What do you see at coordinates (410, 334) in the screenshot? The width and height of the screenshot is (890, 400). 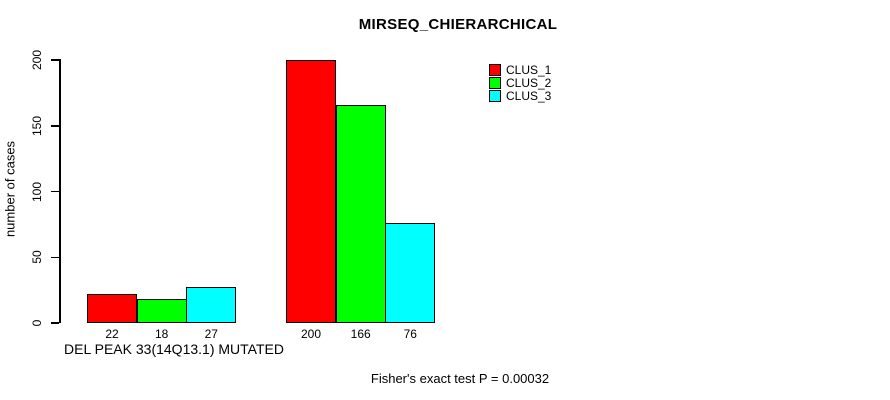 I see `bar-value-label: 76` at bounding box center [410, 334].